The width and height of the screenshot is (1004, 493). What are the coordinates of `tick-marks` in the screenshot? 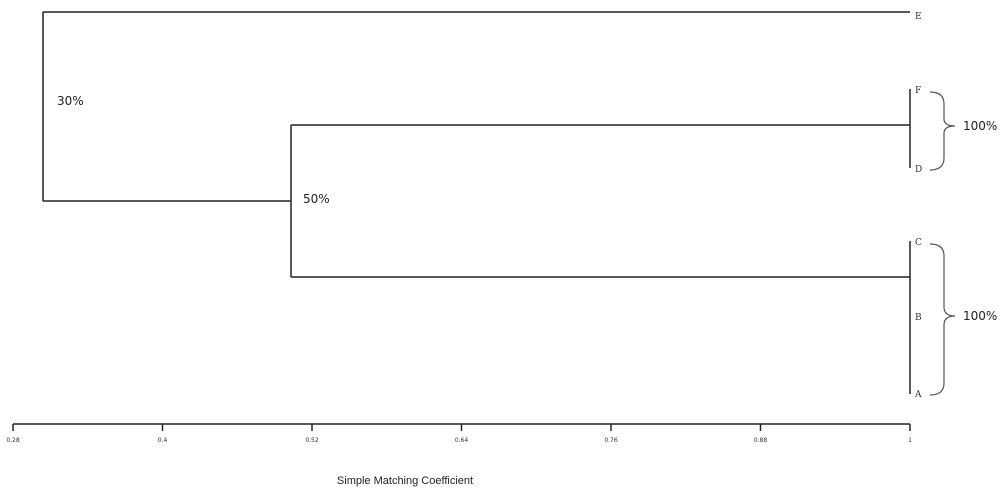 It's located at (461, 427).